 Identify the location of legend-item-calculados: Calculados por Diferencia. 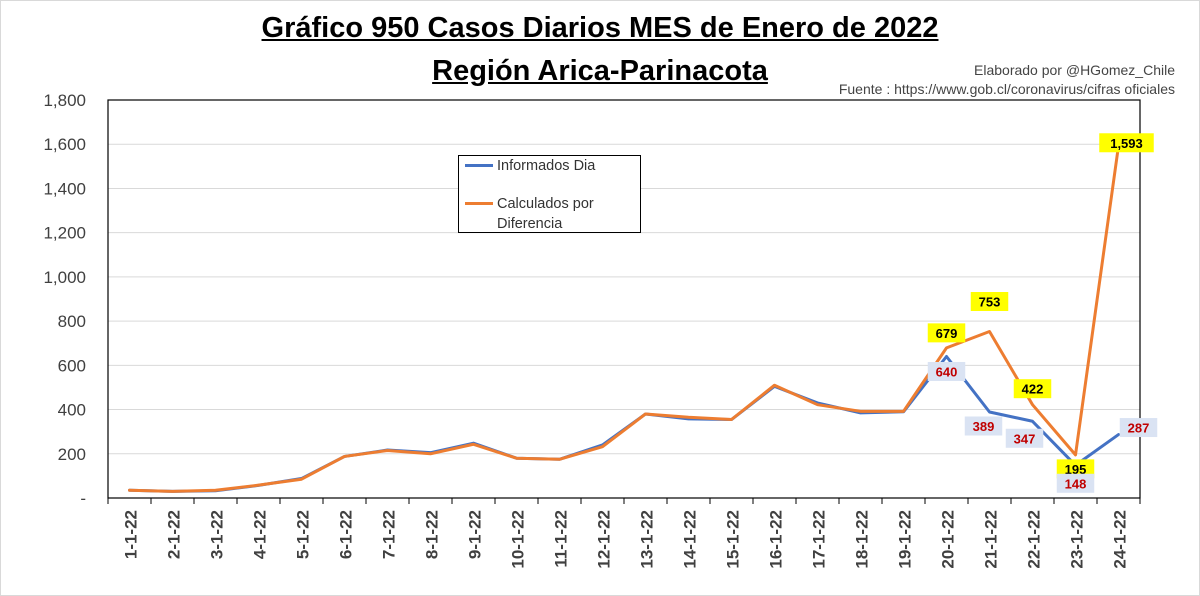
(547, 214).